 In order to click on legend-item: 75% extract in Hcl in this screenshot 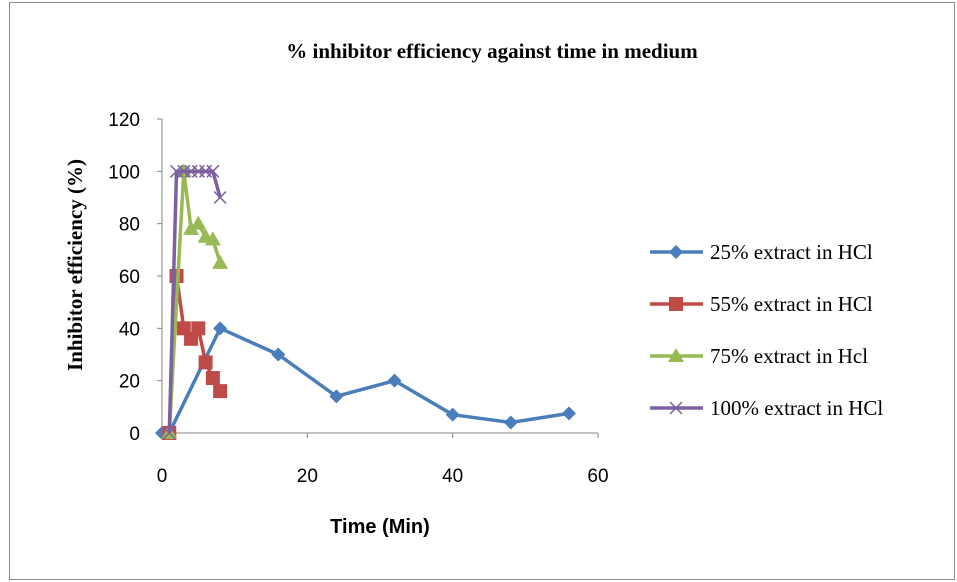, I will do `click(759, 356)`.